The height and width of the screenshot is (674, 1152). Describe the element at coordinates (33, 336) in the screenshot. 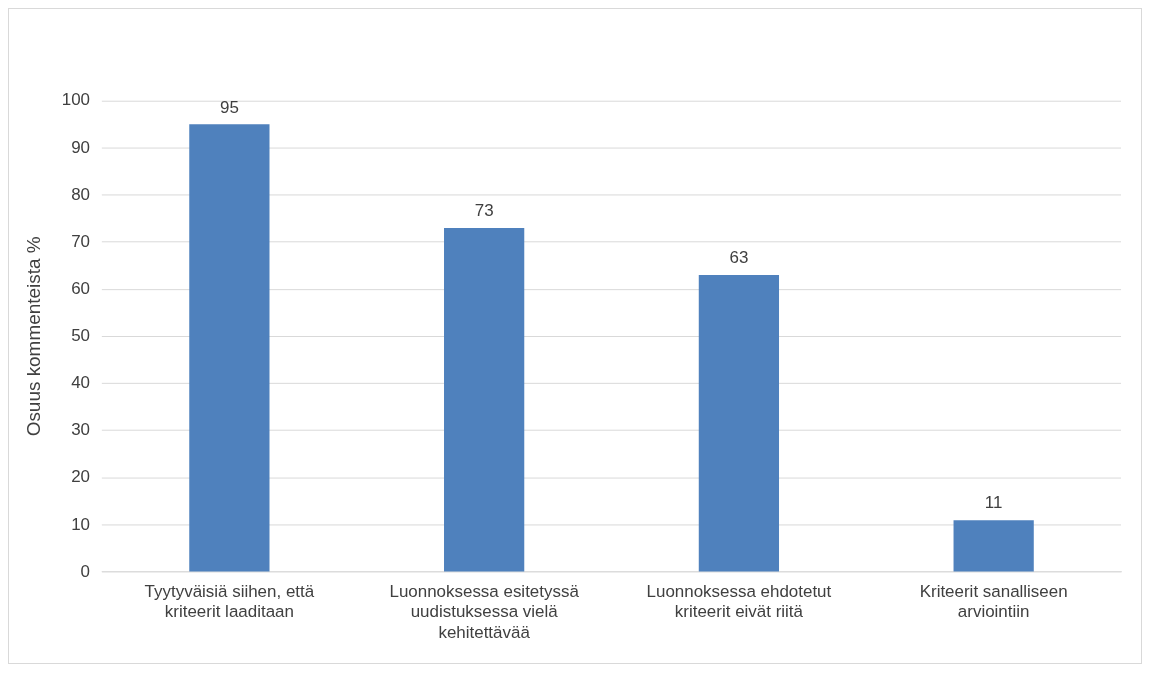

I see `y-axis-title: Osuus kommenteista %` at that location.